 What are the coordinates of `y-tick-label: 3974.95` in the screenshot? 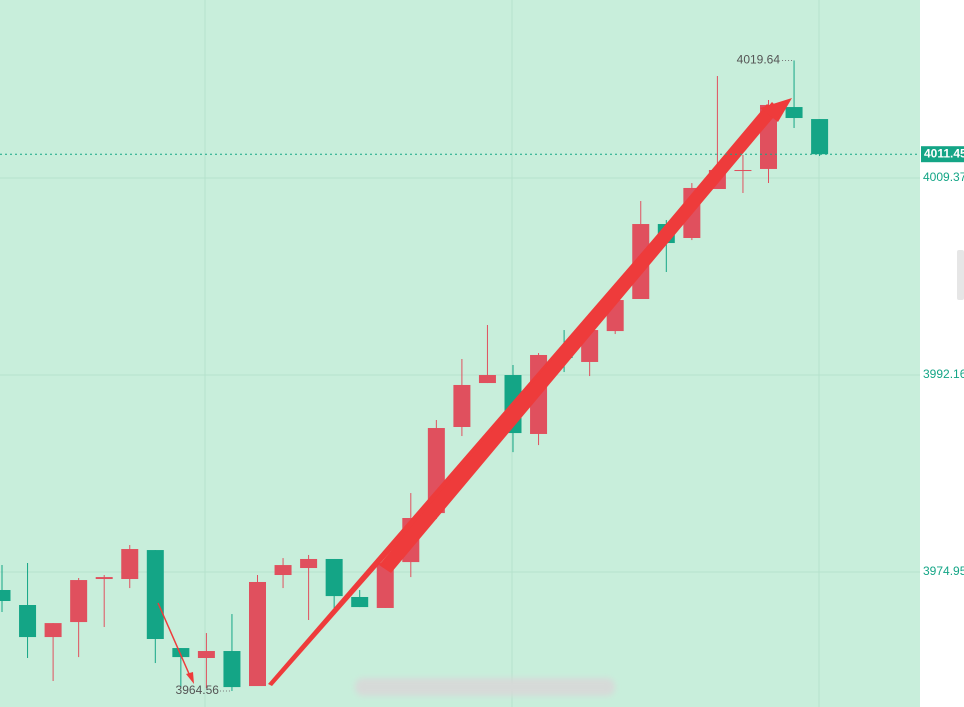 It's located at (943, 571).